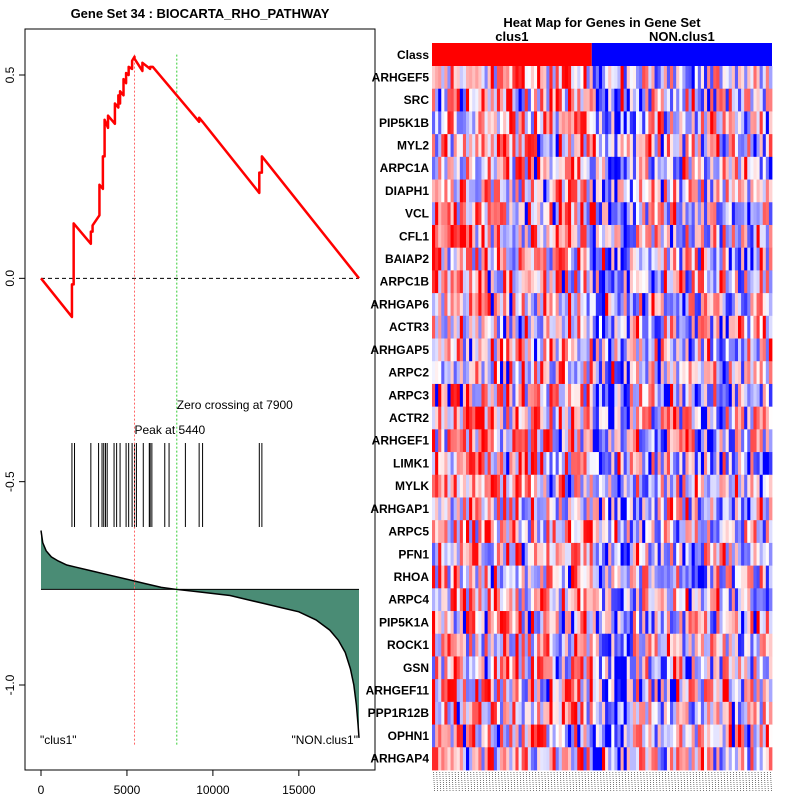 This screenshot has width=800, height=800. What do you see at coordinates (411, 463) in the screenshot?
I see `gene-label: LIMK1` at bounding box center [411, 463].